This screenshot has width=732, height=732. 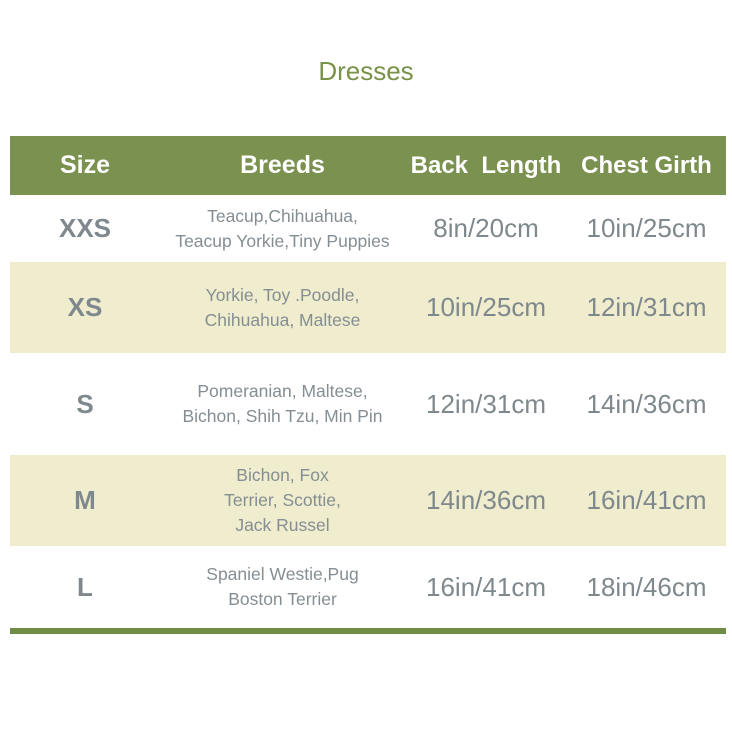 What do you see at coordinates (282, 525) in the screenshot?
I see `breed-line: Jack Russel` at bounding box center [282, 525].